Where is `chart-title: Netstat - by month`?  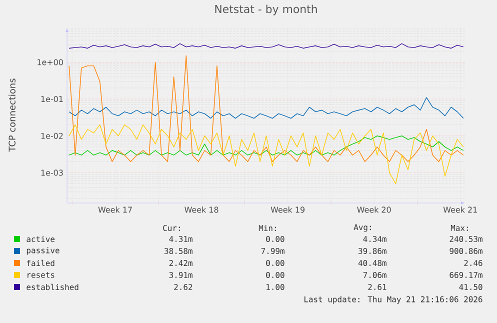 chart-title: Netstat - by month is located at coordinates (266, 10).